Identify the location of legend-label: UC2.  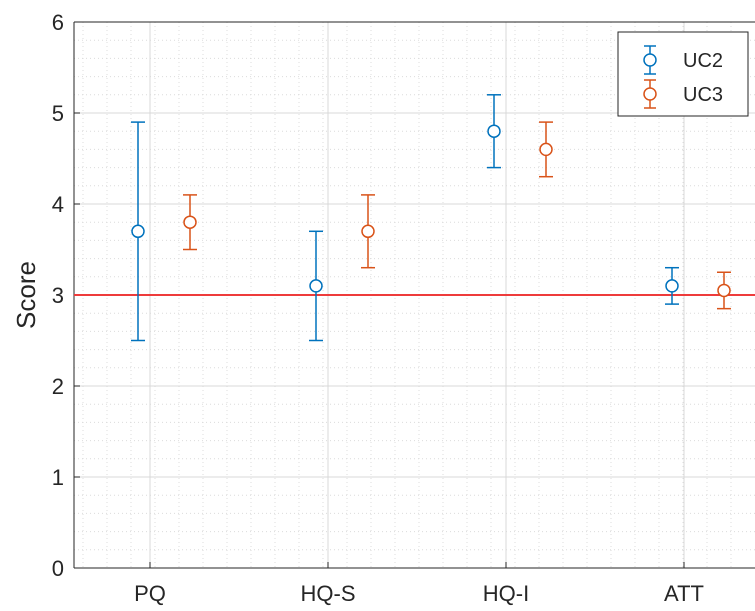
(703, 61).